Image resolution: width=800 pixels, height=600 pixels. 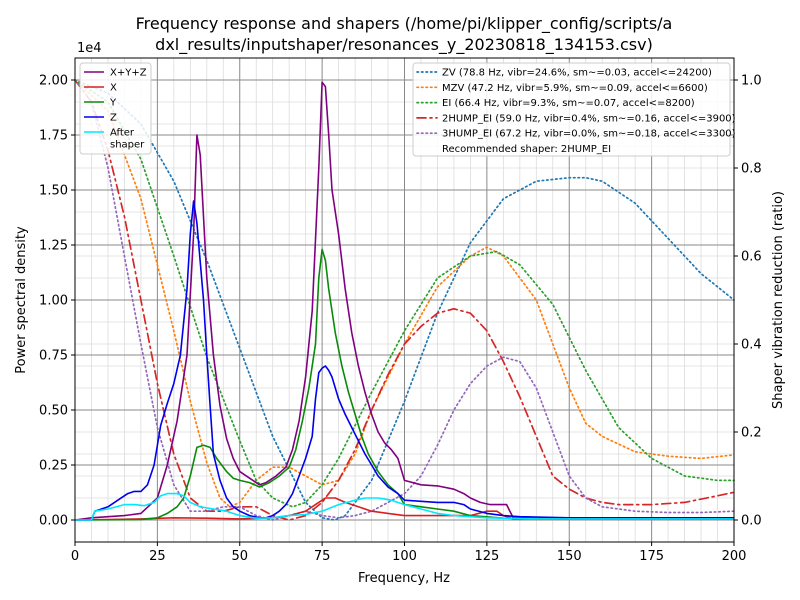 What do you see at coordinates (53, 246) in the screenshot?
I see `y-tick-label: 1.25` at bounding box center [53, 246].